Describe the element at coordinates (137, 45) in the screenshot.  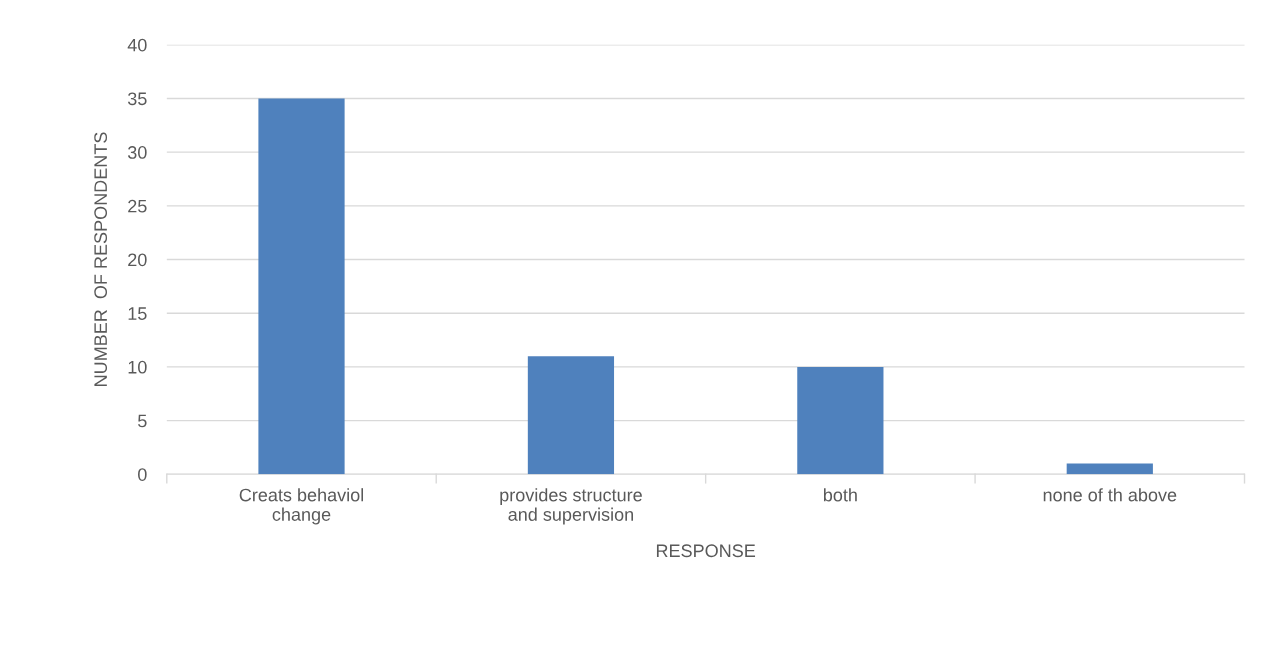
I see `y-tick-label: 40` at that location.